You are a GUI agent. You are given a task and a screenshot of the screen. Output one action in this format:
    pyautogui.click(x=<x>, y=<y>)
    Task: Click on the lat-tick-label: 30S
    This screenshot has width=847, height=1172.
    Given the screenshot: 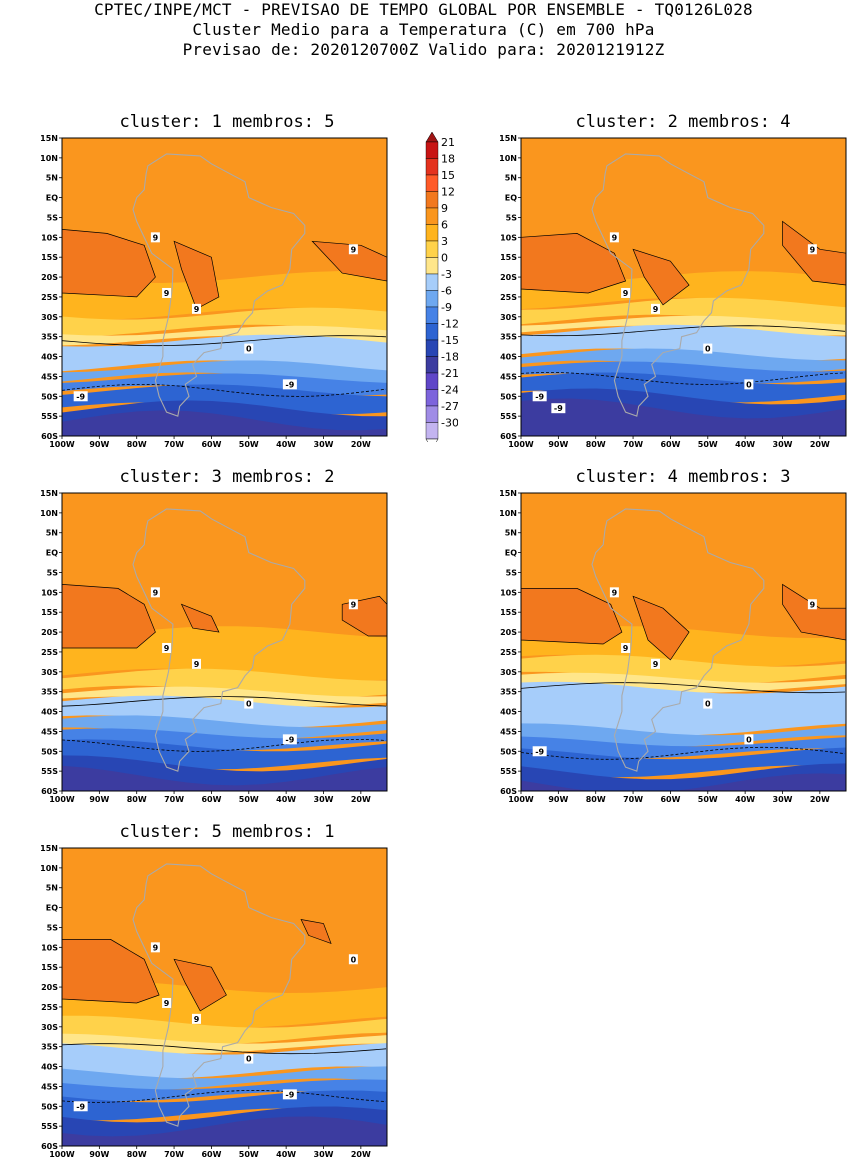 What is the action you would take?
    pyautogui.click(x=49, y=317)
    